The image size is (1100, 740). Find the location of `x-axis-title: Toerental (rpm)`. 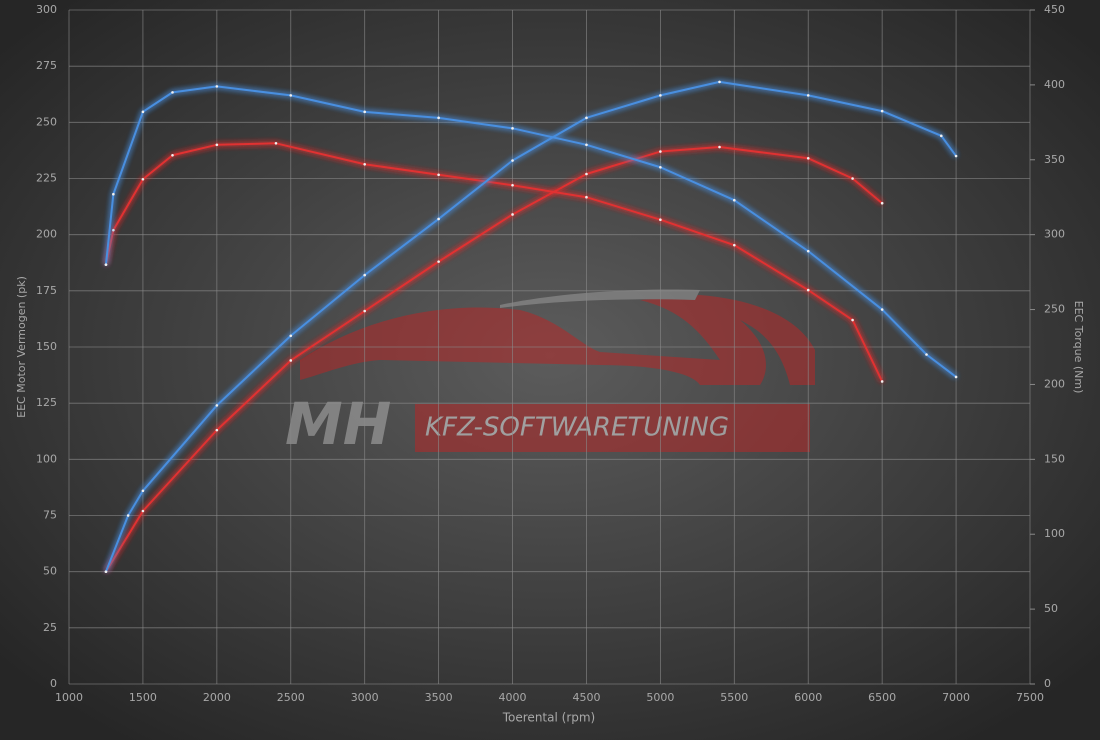

x-axis-title: Toerental (rpm) is located at coordinates (548, 718).